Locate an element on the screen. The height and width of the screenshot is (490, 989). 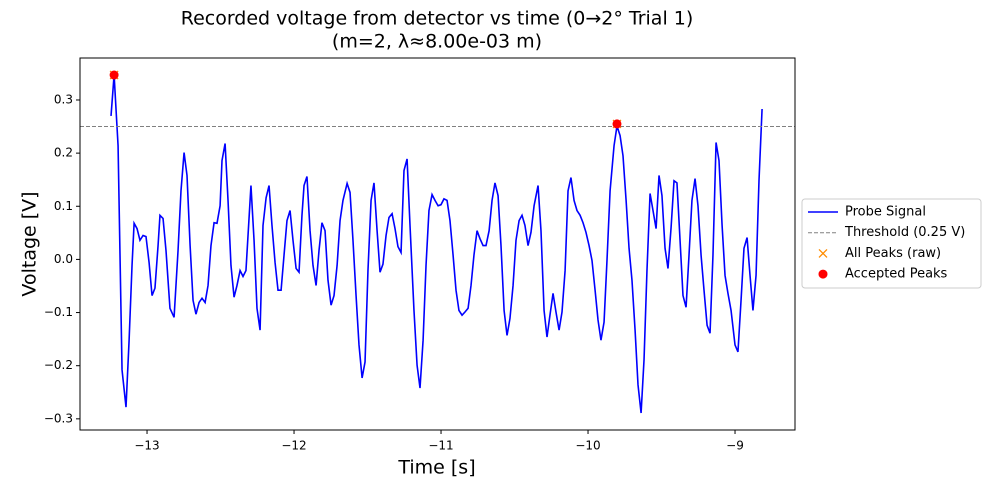
legend-box is located at coordinates (891, 243).